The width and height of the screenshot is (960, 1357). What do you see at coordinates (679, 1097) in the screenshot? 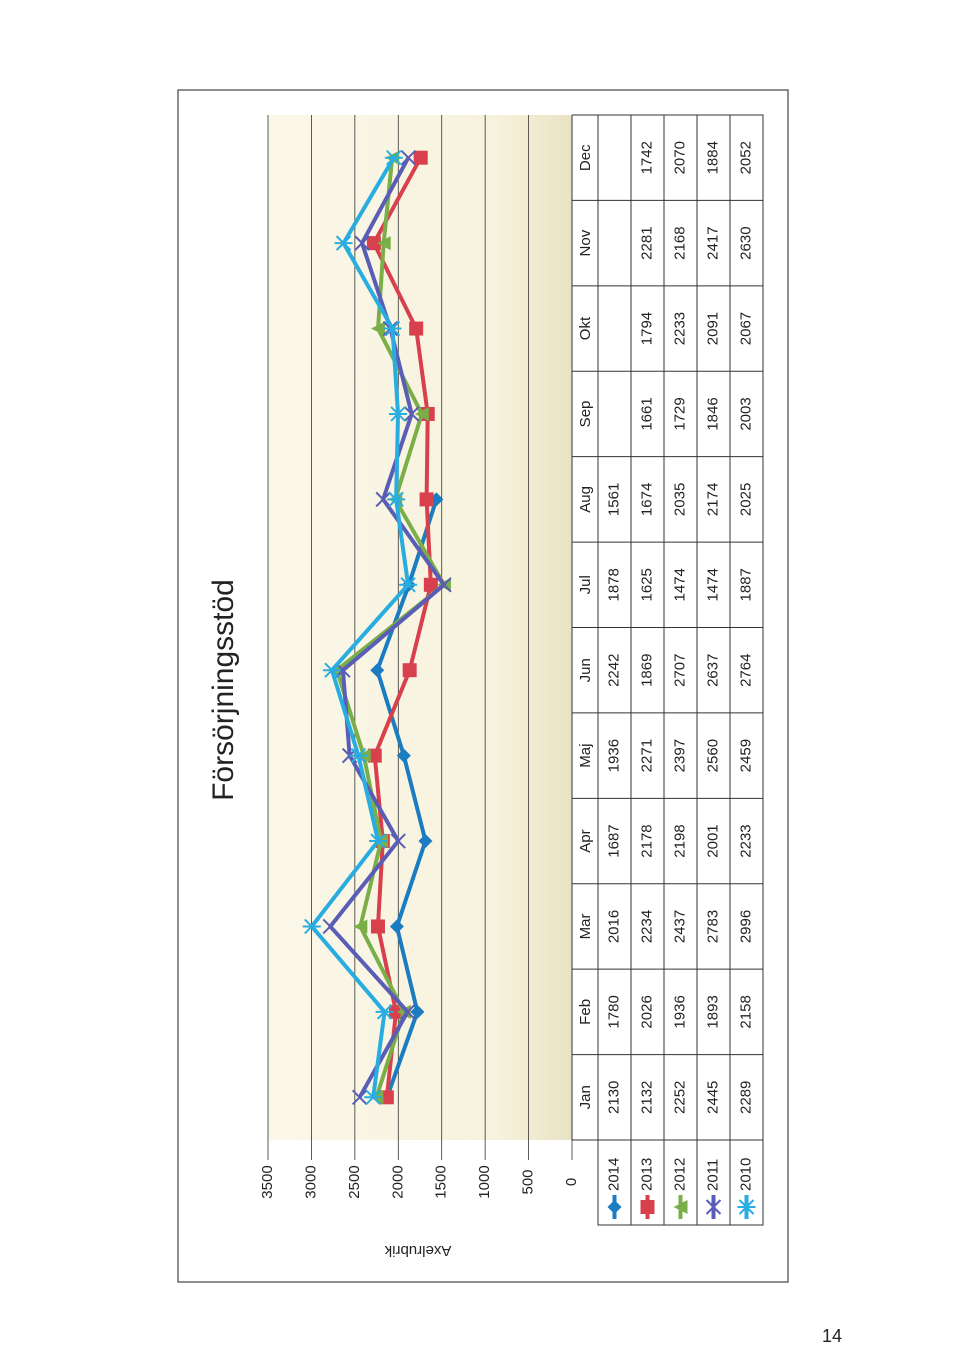
I see `table-cell: 2252` at bounding box center [679, 1097].